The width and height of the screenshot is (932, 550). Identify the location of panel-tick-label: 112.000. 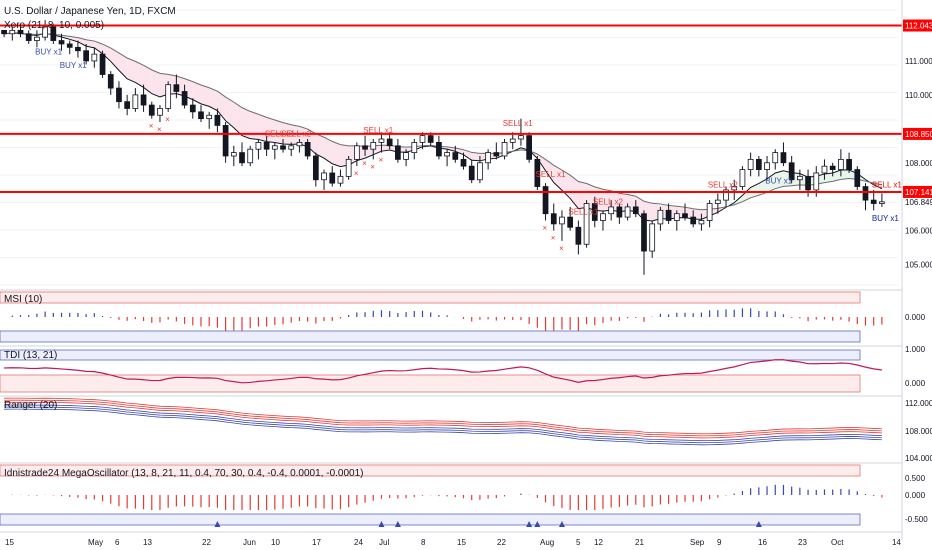
(918, 403).